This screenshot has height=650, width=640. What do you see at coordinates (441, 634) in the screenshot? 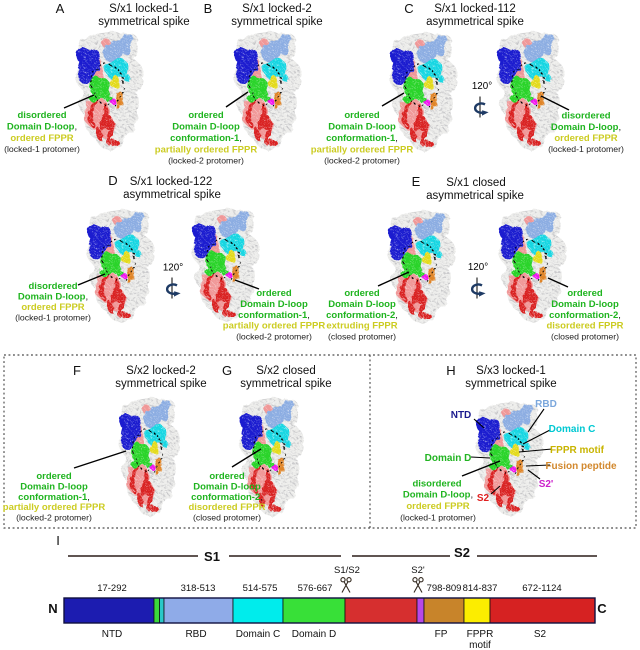
I see `svg-text: FP` at bounding box center [441, 634].